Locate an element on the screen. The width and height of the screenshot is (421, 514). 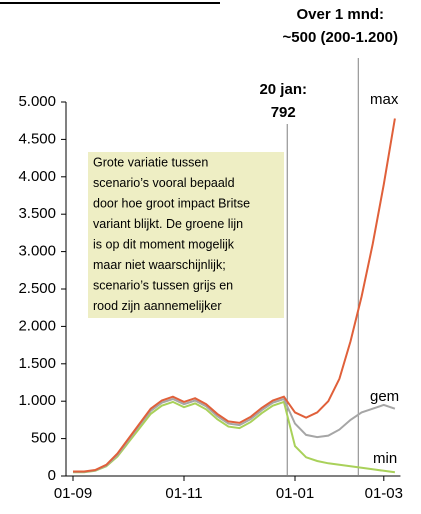
y-tick-label: 0 is located at coordinates (52, 475).